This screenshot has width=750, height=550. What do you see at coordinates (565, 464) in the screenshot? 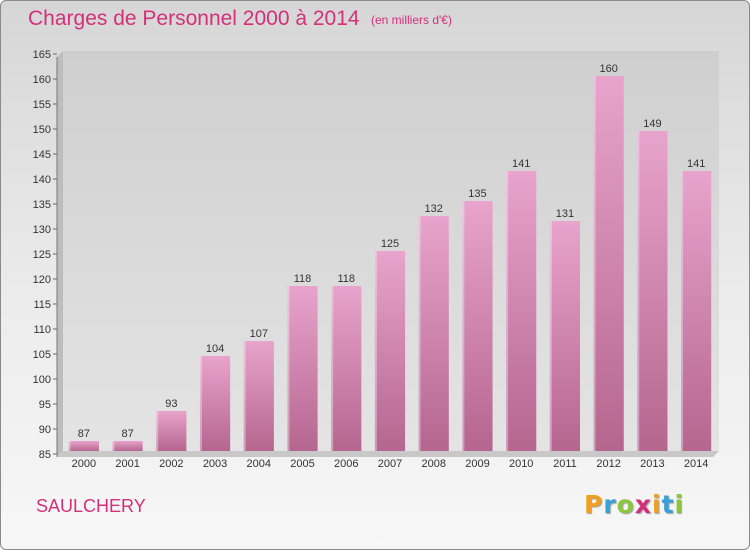
I see `x-tick-label: 2011` at bounding box center [565, 464].